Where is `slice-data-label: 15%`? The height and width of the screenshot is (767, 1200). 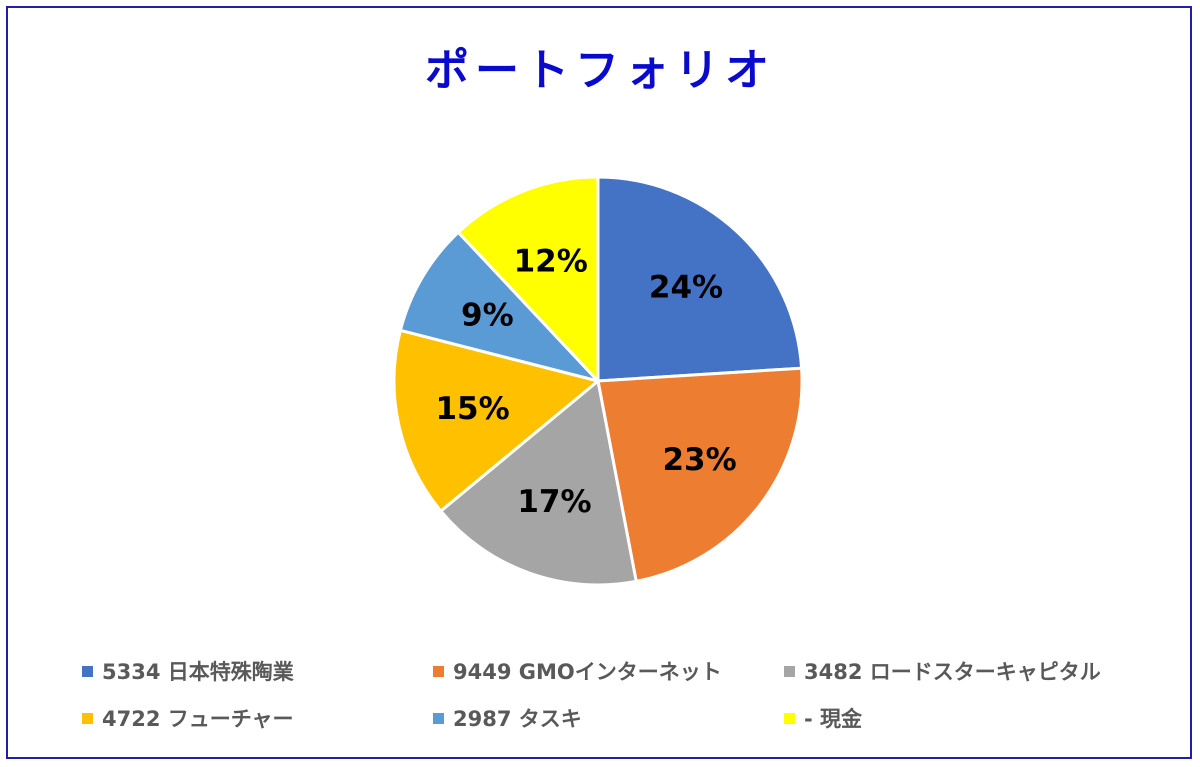
slice-data-label: 15% is located at coordinates (472, 409).